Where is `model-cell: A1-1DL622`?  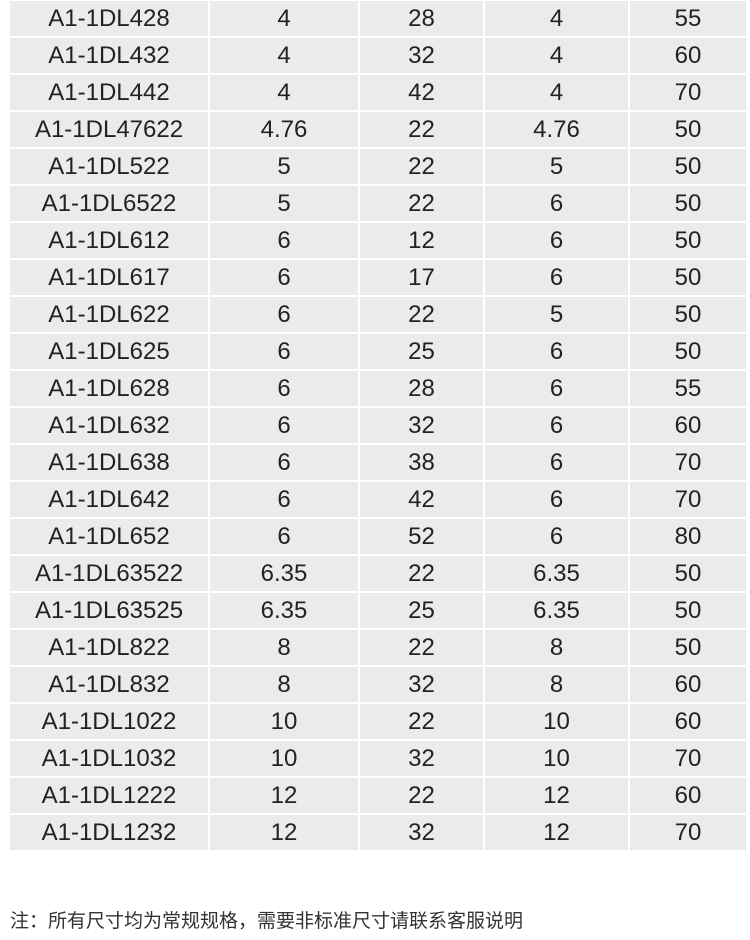 model-cell: A1-1DL622 is located at coordinates (109, 314).